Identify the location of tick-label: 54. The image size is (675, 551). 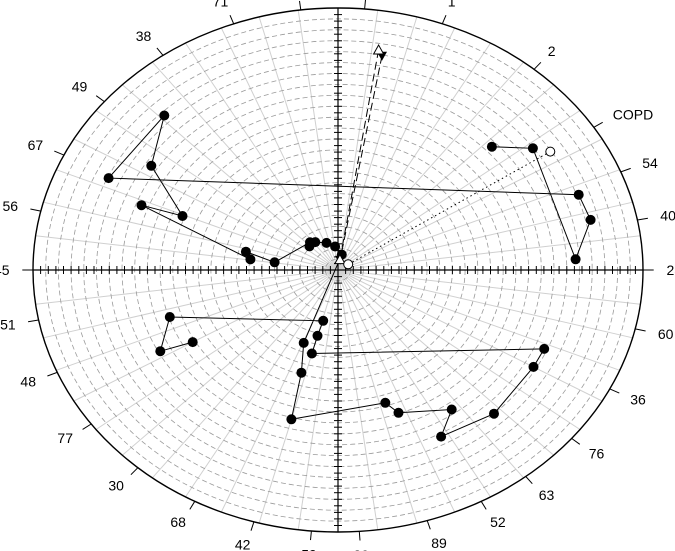
(650, 163).